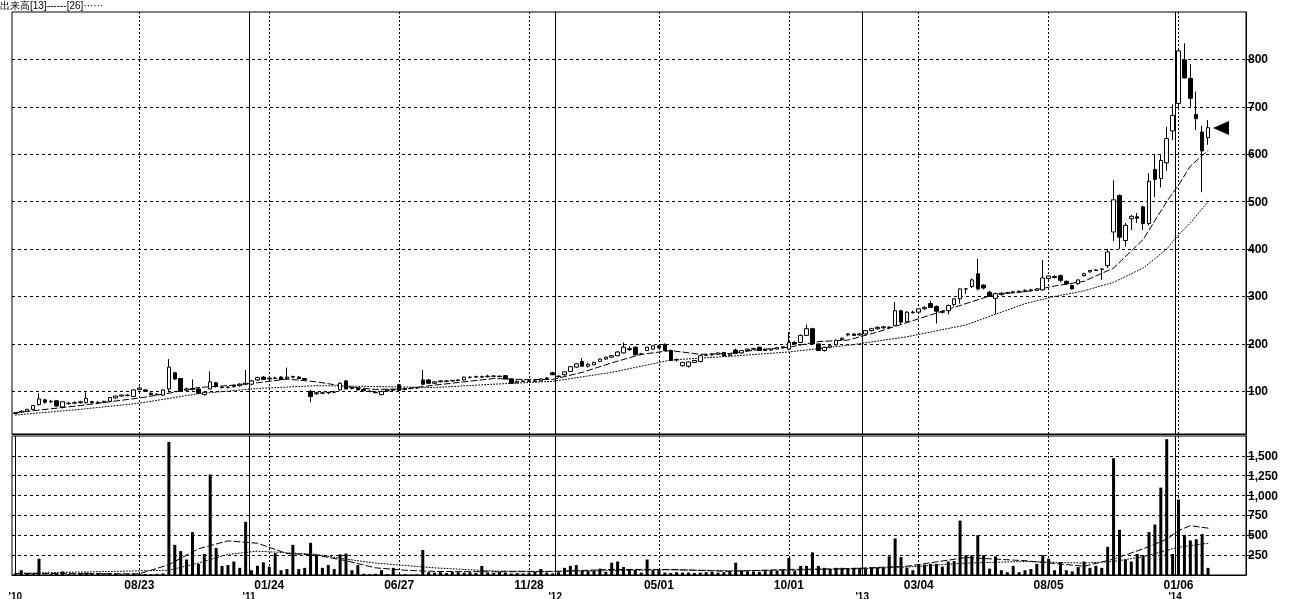 This screenshot has height=599, width=1304. What do you see at coordinates (1258, 249) in the screenshot?
I see `y-tick-label: 400` at bounding box center [1258, 249].